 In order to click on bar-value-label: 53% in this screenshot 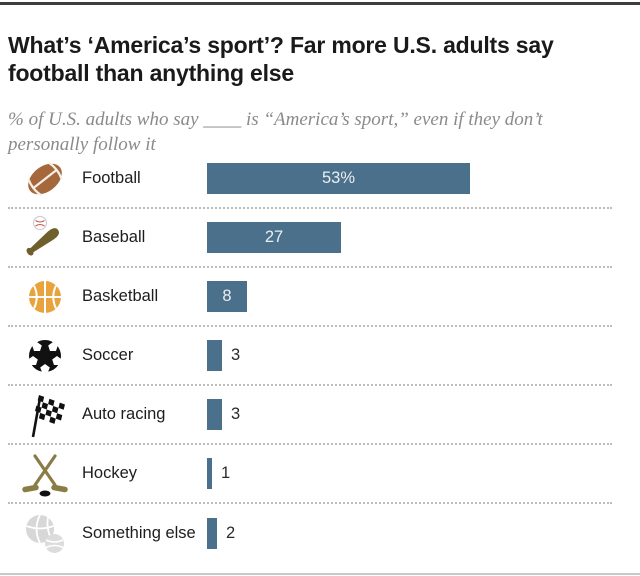, I will do `click(338, 178)`.